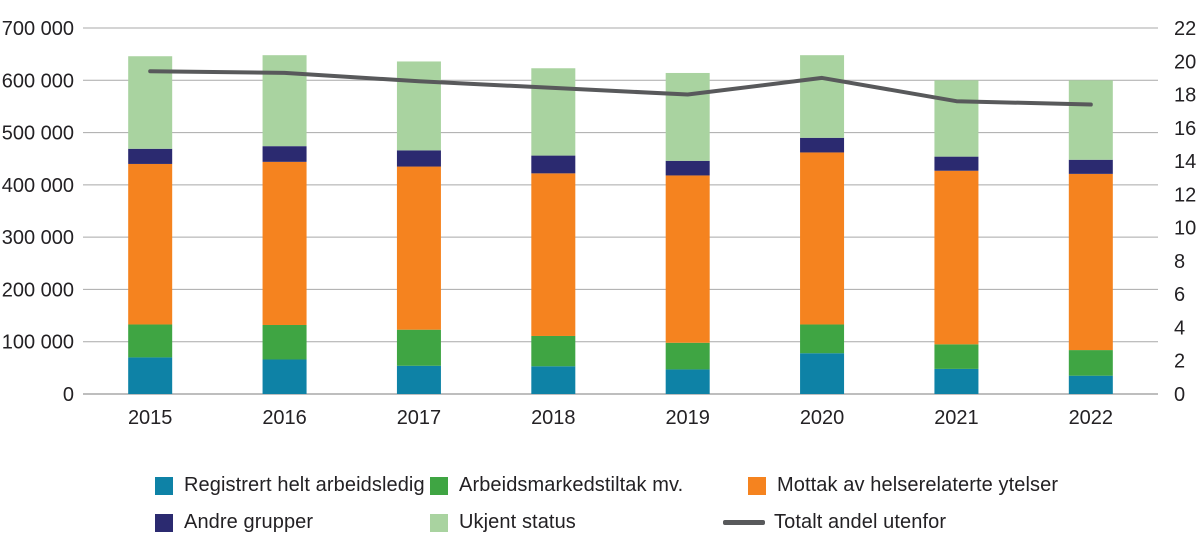 The image size is (1200, 552). What do you see at coordinates (1179, 262) in the screenshot?
I see `right-axis-tick-label: 8` at bounding box center [1179, 262].